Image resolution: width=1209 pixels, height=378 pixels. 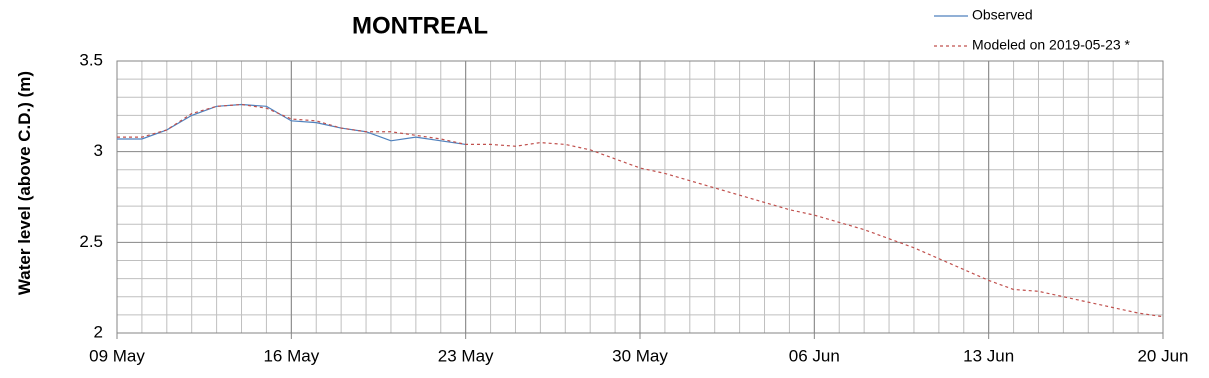 What do you see at coordinates (98, 331) in the screenshot?
I see `y-tick-label: 2` at bounding box center [98, 331].